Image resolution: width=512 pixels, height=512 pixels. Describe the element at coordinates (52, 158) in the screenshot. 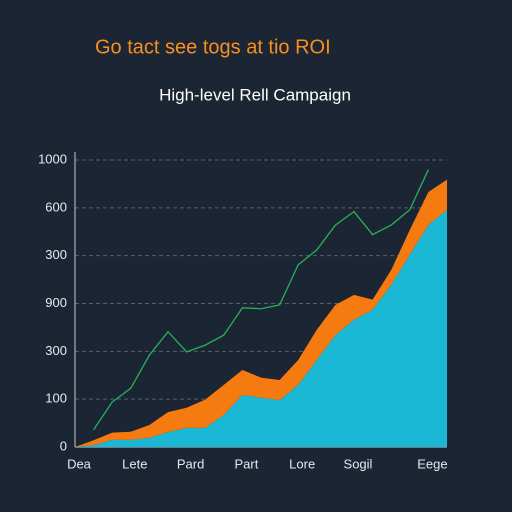

I see `y-tick-label: 1000` at that location.